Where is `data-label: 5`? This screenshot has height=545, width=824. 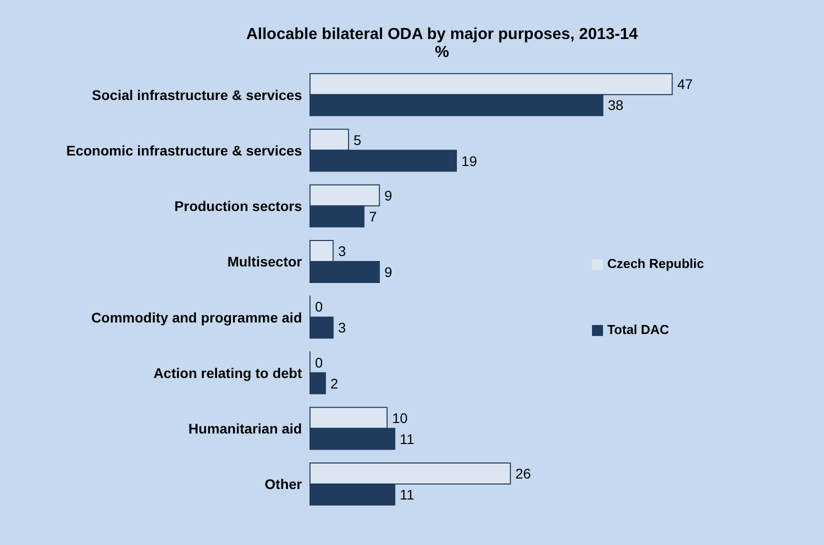
data-label: 5 is located at coordinates (358, 140).